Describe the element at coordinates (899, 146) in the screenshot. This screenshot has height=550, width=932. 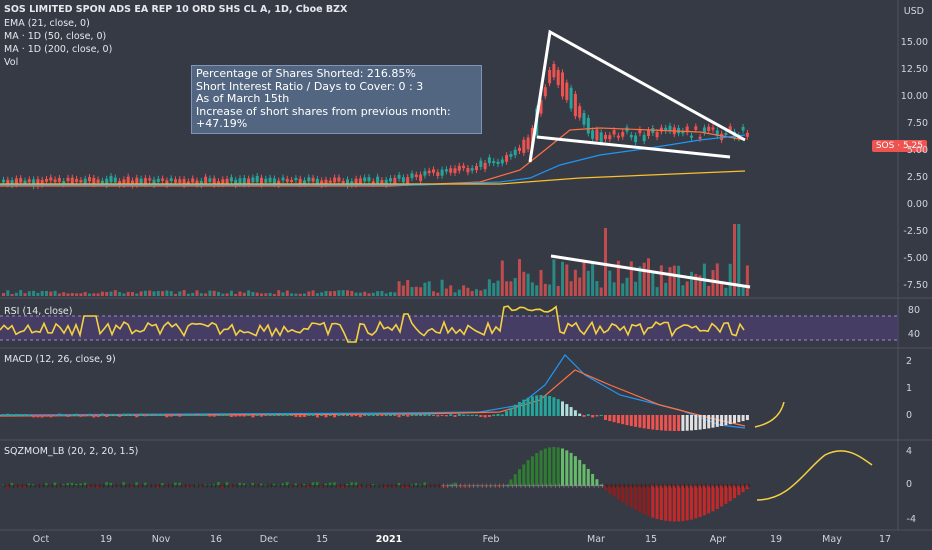
I see `last-price-tag: SOS · 5.25` at that location.